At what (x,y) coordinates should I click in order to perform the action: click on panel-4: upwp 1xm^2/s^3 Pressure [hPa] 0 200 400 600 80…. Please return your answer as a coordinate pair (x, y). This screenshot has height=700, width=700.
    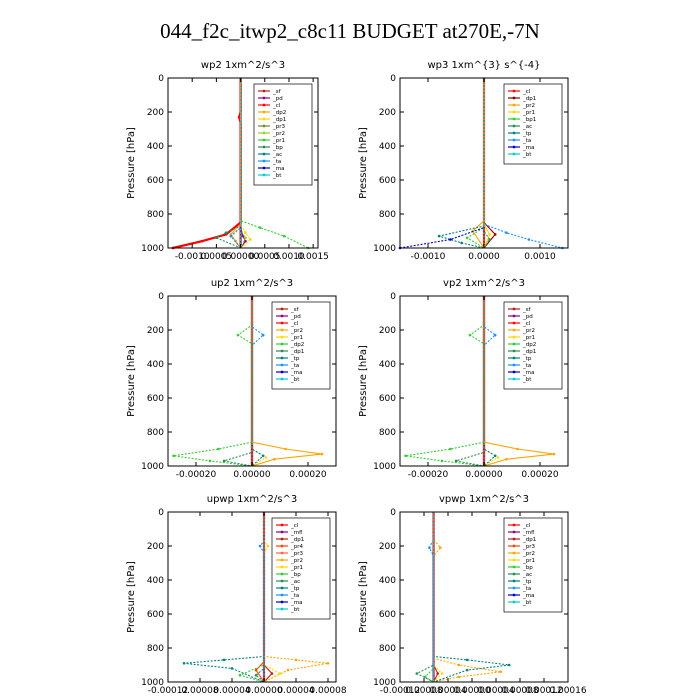
    Looking at the image, I should click on (236, 595).